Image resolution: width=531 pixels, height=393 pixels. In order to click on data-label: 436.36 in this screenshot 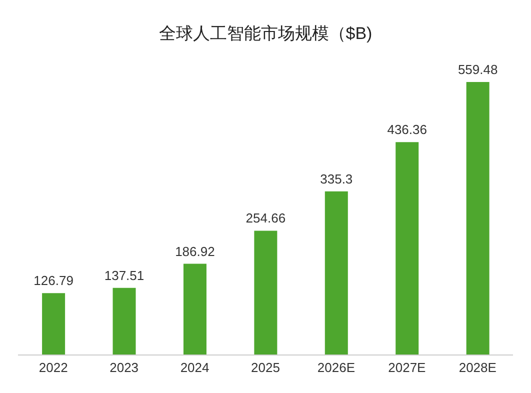, I will do `click(407, 130)`.